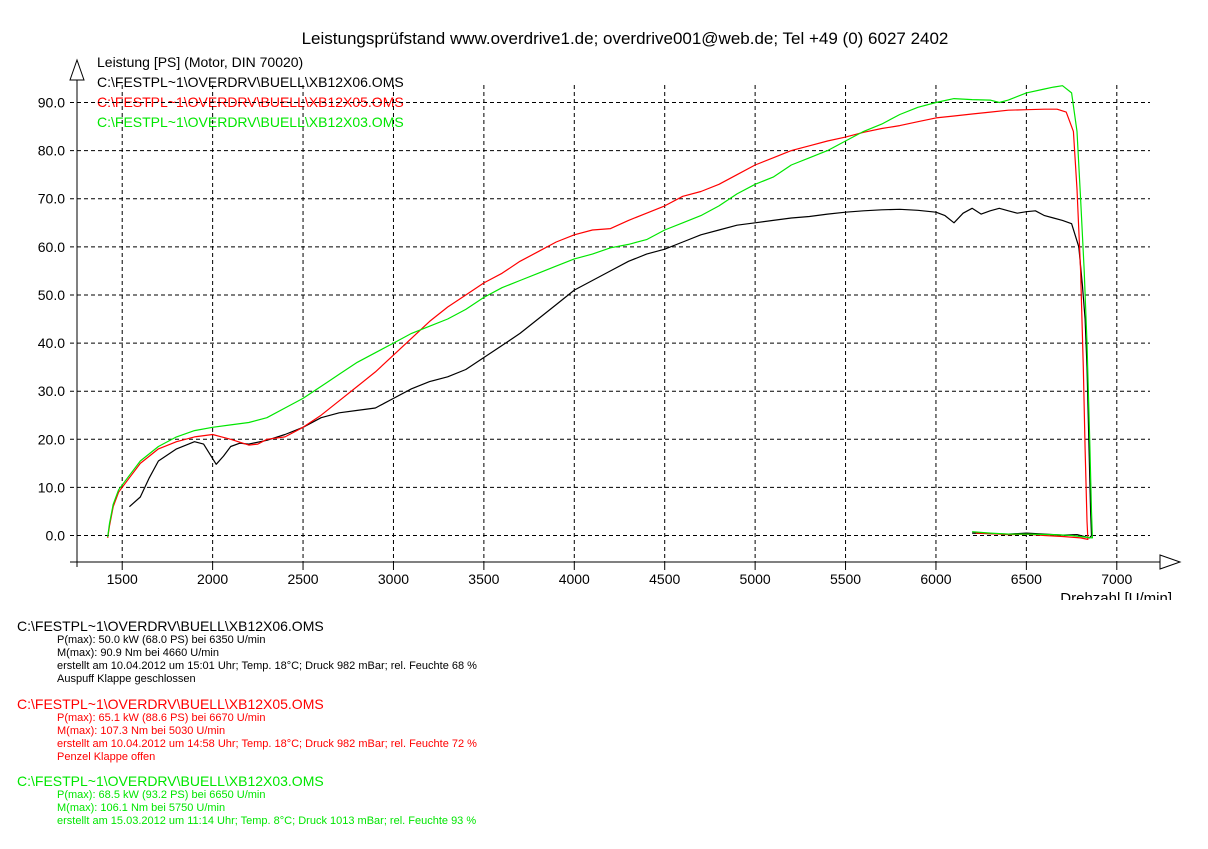 The height and width of the screenshot is (849, 1208). What do you see at coordinates (161, 795) in the screenshot?
I see `run-power-max: P(max): 68.5 kW (93.2 PS) bei 6650 U/min` at bounding box center [161, 795].